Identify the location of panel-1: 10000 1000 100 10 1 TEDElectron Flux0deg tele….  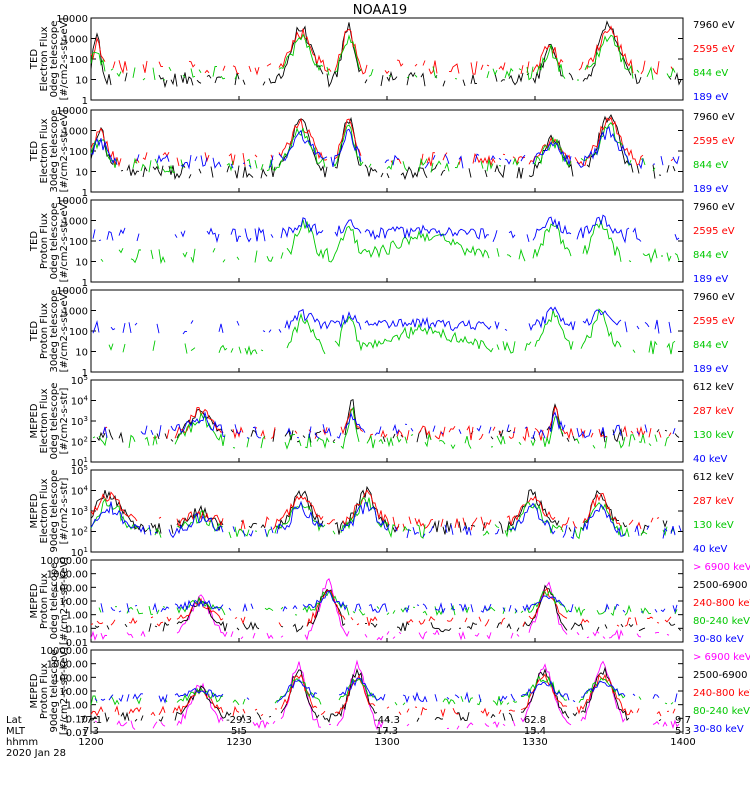
(382, 60).